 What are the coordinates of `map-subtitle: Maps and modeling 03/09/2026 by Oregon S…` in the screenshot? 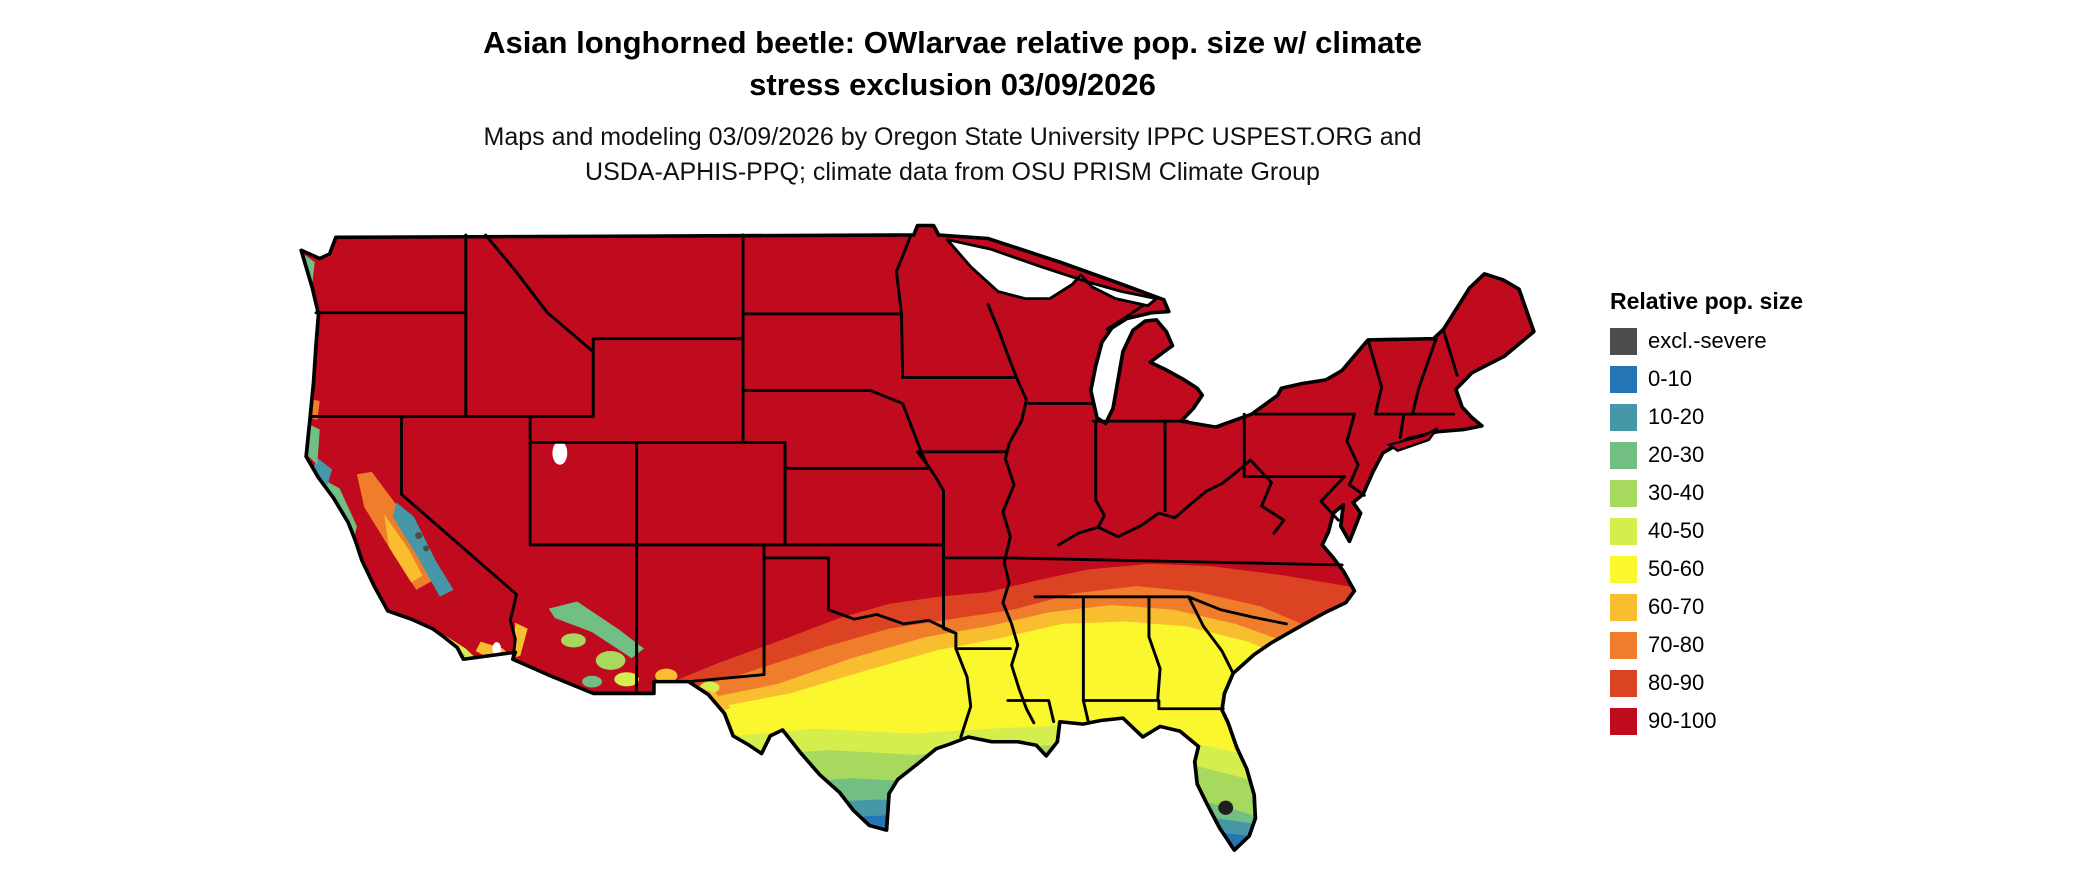 It's located at (952, 155).